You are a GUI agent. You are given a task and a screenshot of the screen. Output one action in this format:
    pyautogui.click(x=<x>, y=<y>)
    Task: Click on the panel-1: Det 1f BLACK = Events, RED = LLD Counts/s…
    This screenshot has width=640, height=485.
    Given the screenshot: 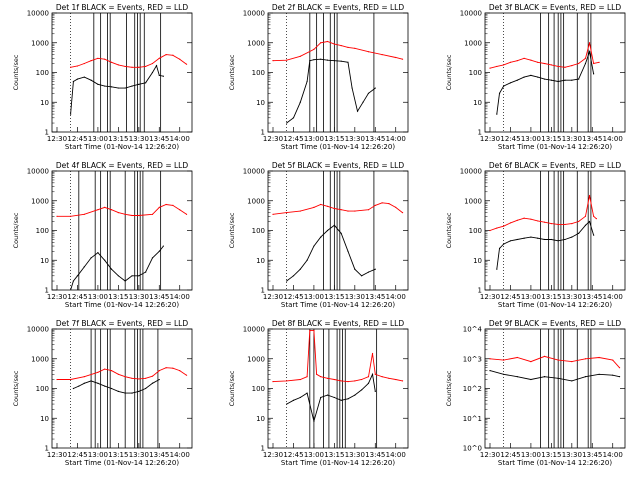 What is the action you would take?
    pyautogui.click(x=102, y=77)
    